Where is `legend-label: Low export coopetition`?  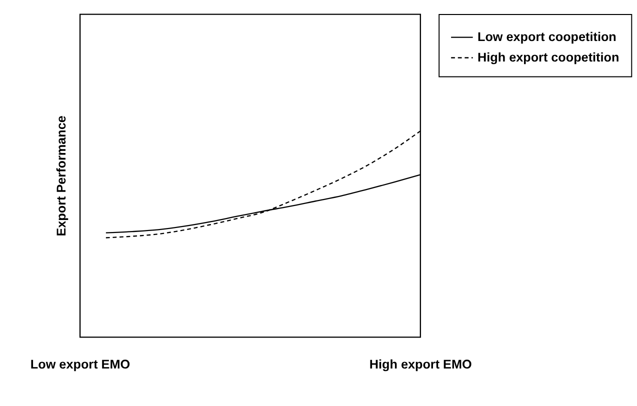 legend-label: Low export coopetition is located at coordinates (547, 37).